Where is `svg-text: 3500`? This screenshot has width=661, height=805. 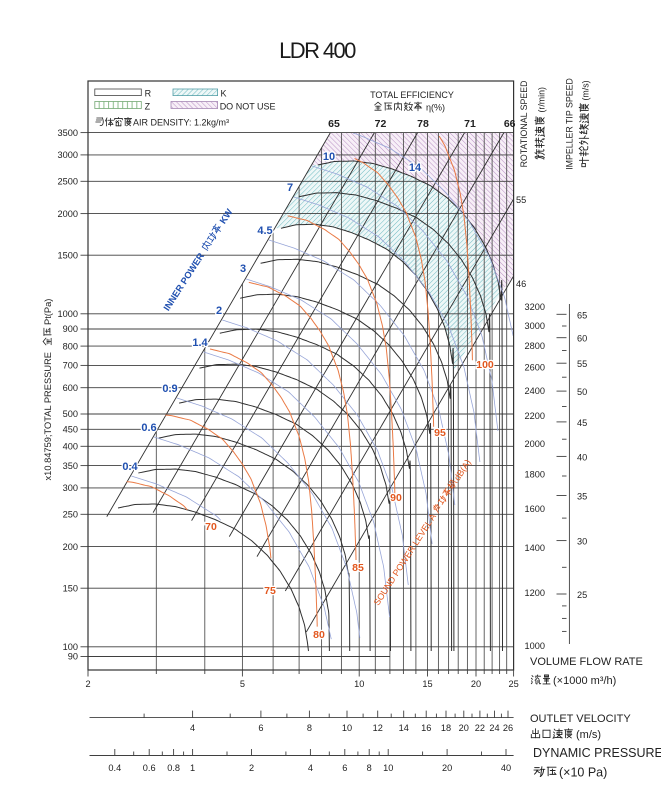 svg-text: 3500 is located at coordinates (68, 133).